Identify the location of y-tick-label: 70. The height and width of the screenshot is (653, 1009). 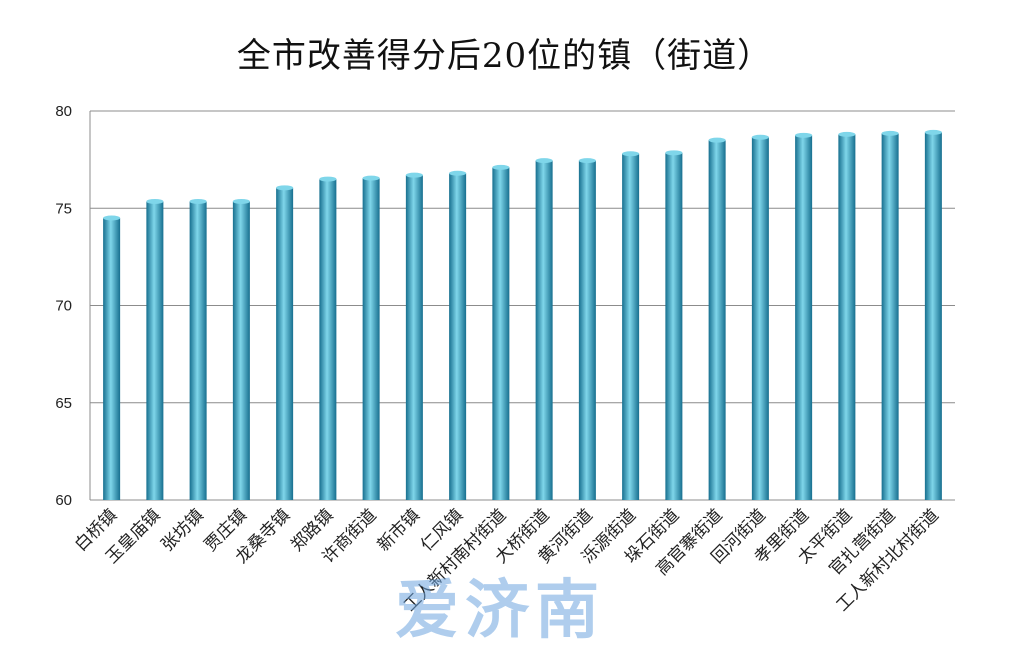
(63, 306).